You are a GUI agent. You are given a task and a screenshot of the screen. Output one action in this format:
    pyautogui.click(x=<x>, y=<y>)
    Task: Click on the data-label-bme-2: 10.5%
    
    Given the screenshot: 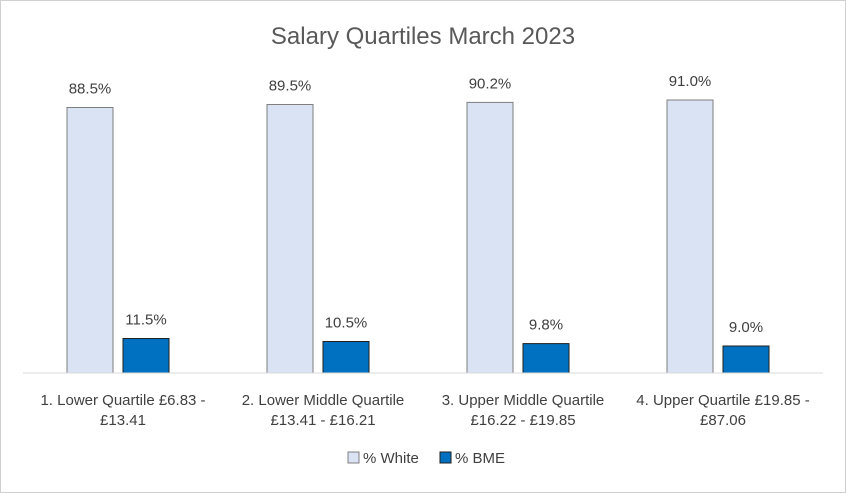 What is the action you would take?
    pyautogui.click(x=346, y=323)
    